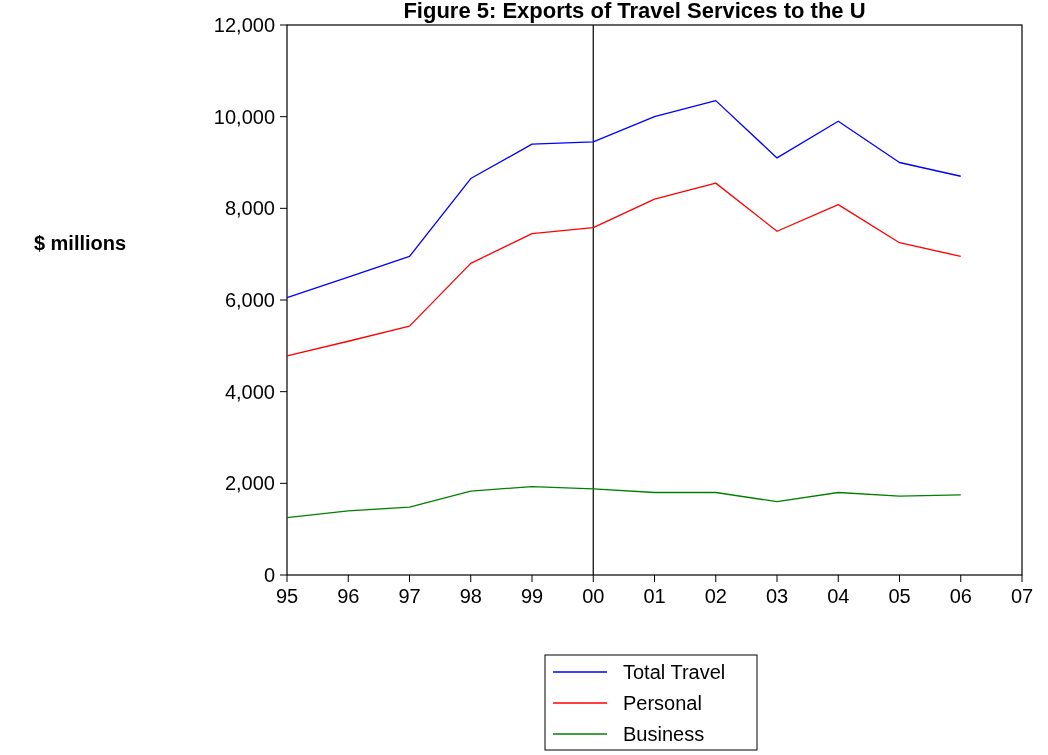 Image resolution: width=1048 pixels, height=755 pixels. I want to click on x-tick-label: 00, so click(593, 596).